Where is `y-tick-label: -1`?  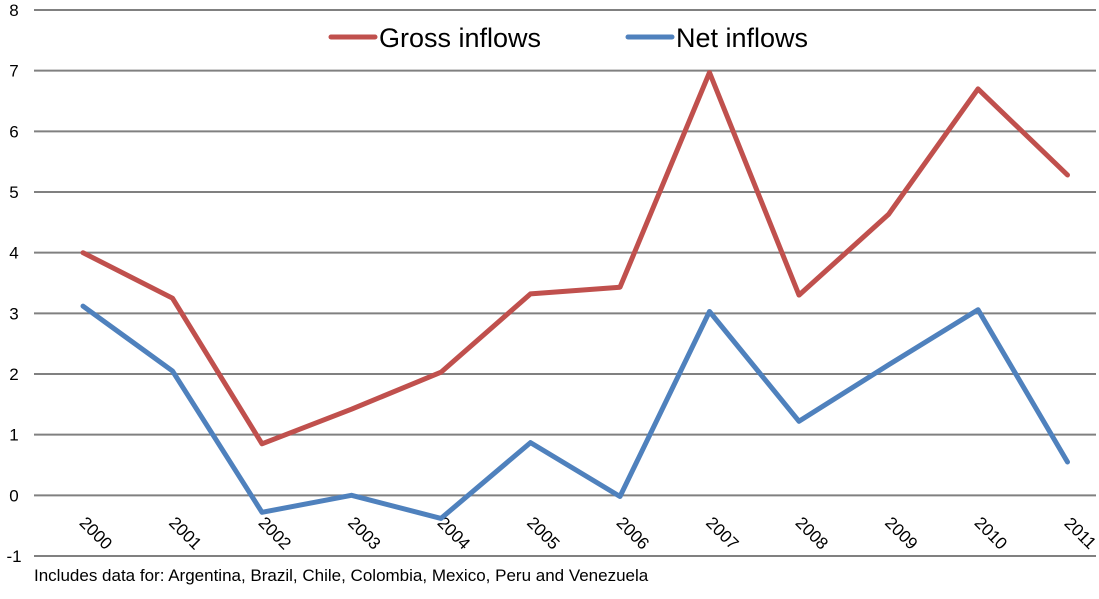 y-tick-label: -1 is located at coordinates (13, 556).